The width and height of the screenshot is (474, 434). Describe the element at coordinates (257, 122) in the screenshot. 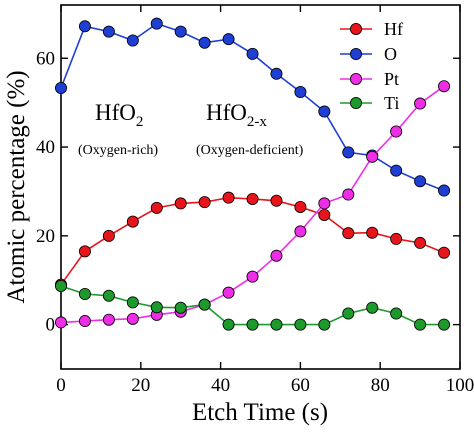

I see `annotation-hfo2x-subscript: 2-x` at that location.